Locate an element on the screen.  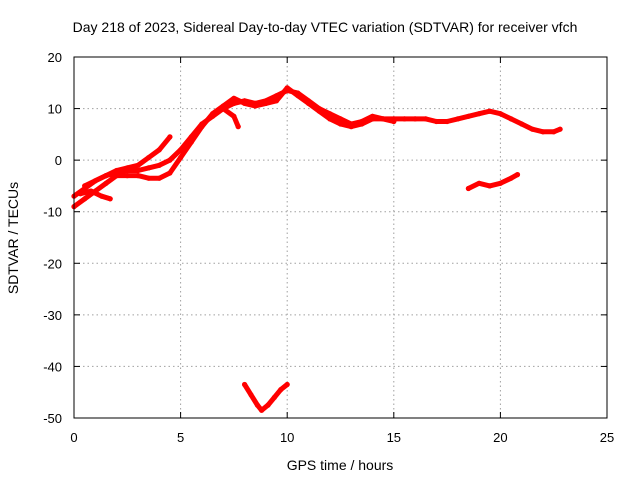
series-low-dip-segment is located at coordinates (266, 397).